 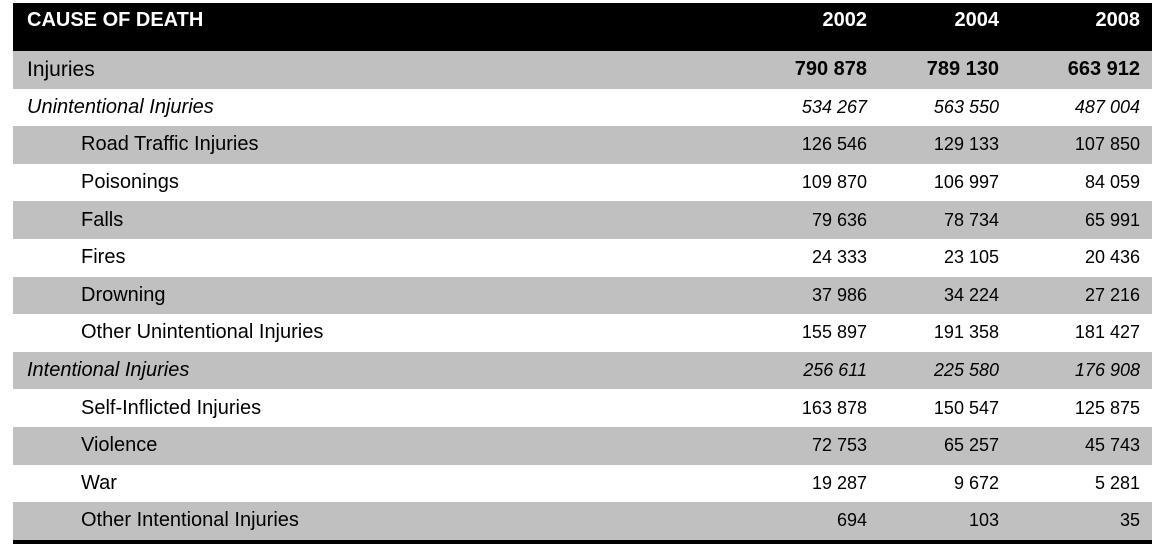 What do you see at coordinates (971, 219) in the screenshot?
I see `row-value: 78 734` at bounding box center [971, 219].